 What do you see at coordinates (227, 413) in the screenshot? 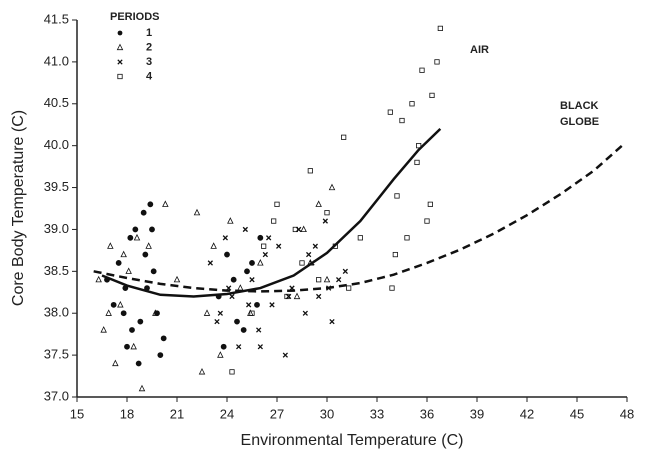
I see `x-tick-label: 24` at bounding box center [227, 413].